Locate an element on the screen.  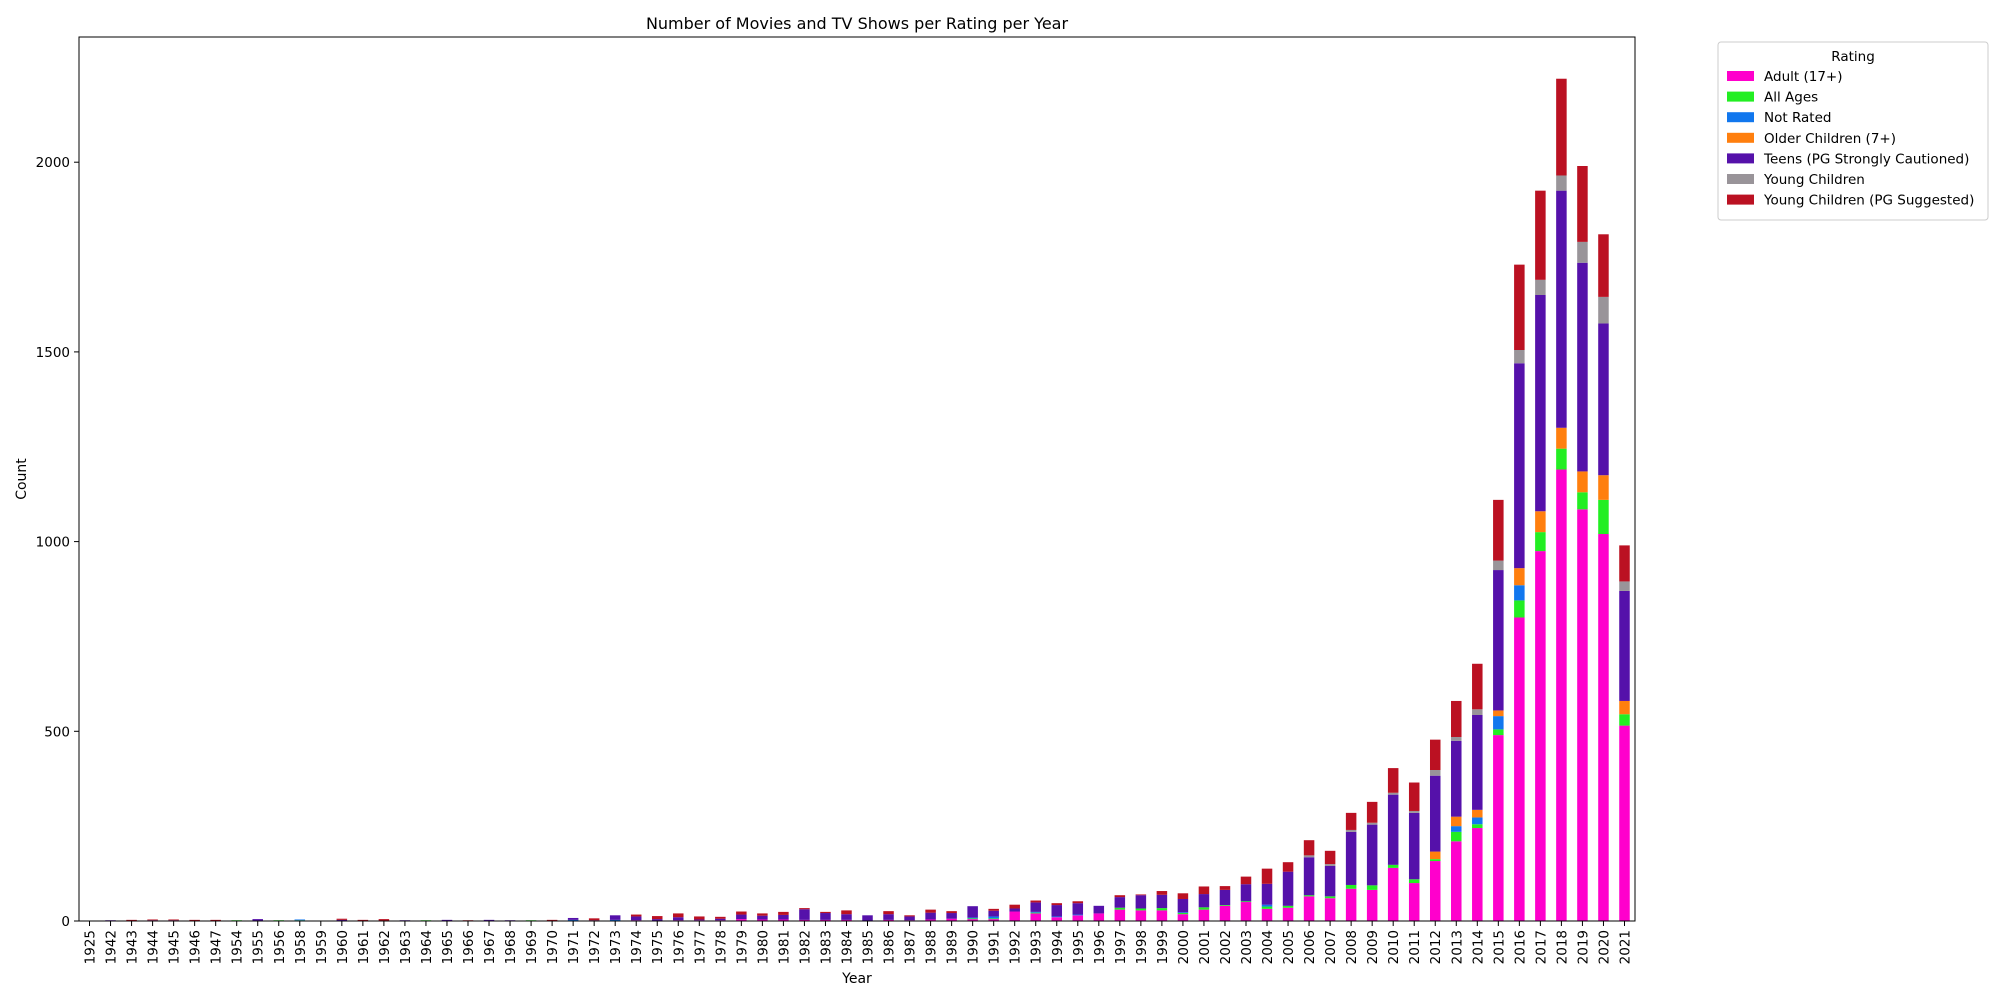
legend-entry-label: Not Rated is located at coordinates (1797, 118).